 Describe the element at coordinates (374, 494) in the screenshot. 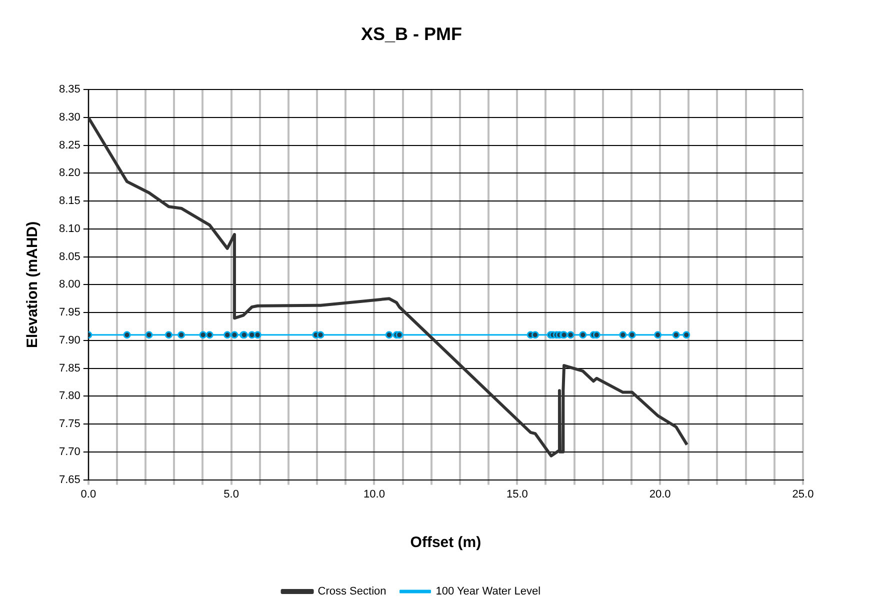

I see `x-tick-label: 10.0` at that location.